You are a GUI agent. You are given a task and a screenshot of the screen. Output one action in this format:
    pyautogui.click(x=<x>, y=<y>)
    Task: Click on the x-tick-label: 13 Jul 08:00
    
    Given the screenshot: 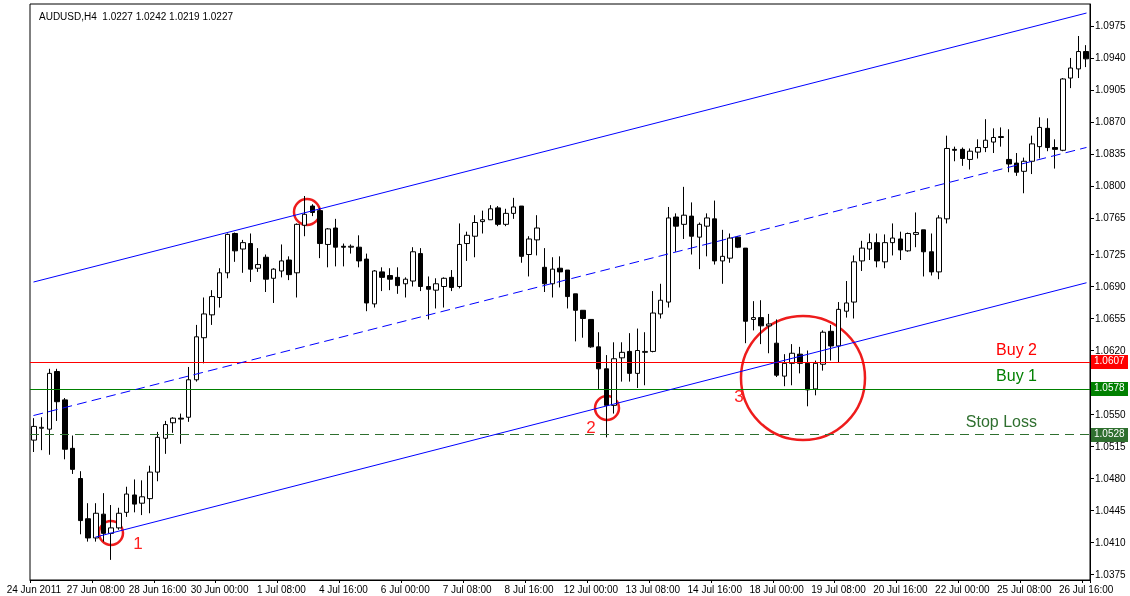 What is the action you would take?
    pyautogui.click(x=653, y=589)
    